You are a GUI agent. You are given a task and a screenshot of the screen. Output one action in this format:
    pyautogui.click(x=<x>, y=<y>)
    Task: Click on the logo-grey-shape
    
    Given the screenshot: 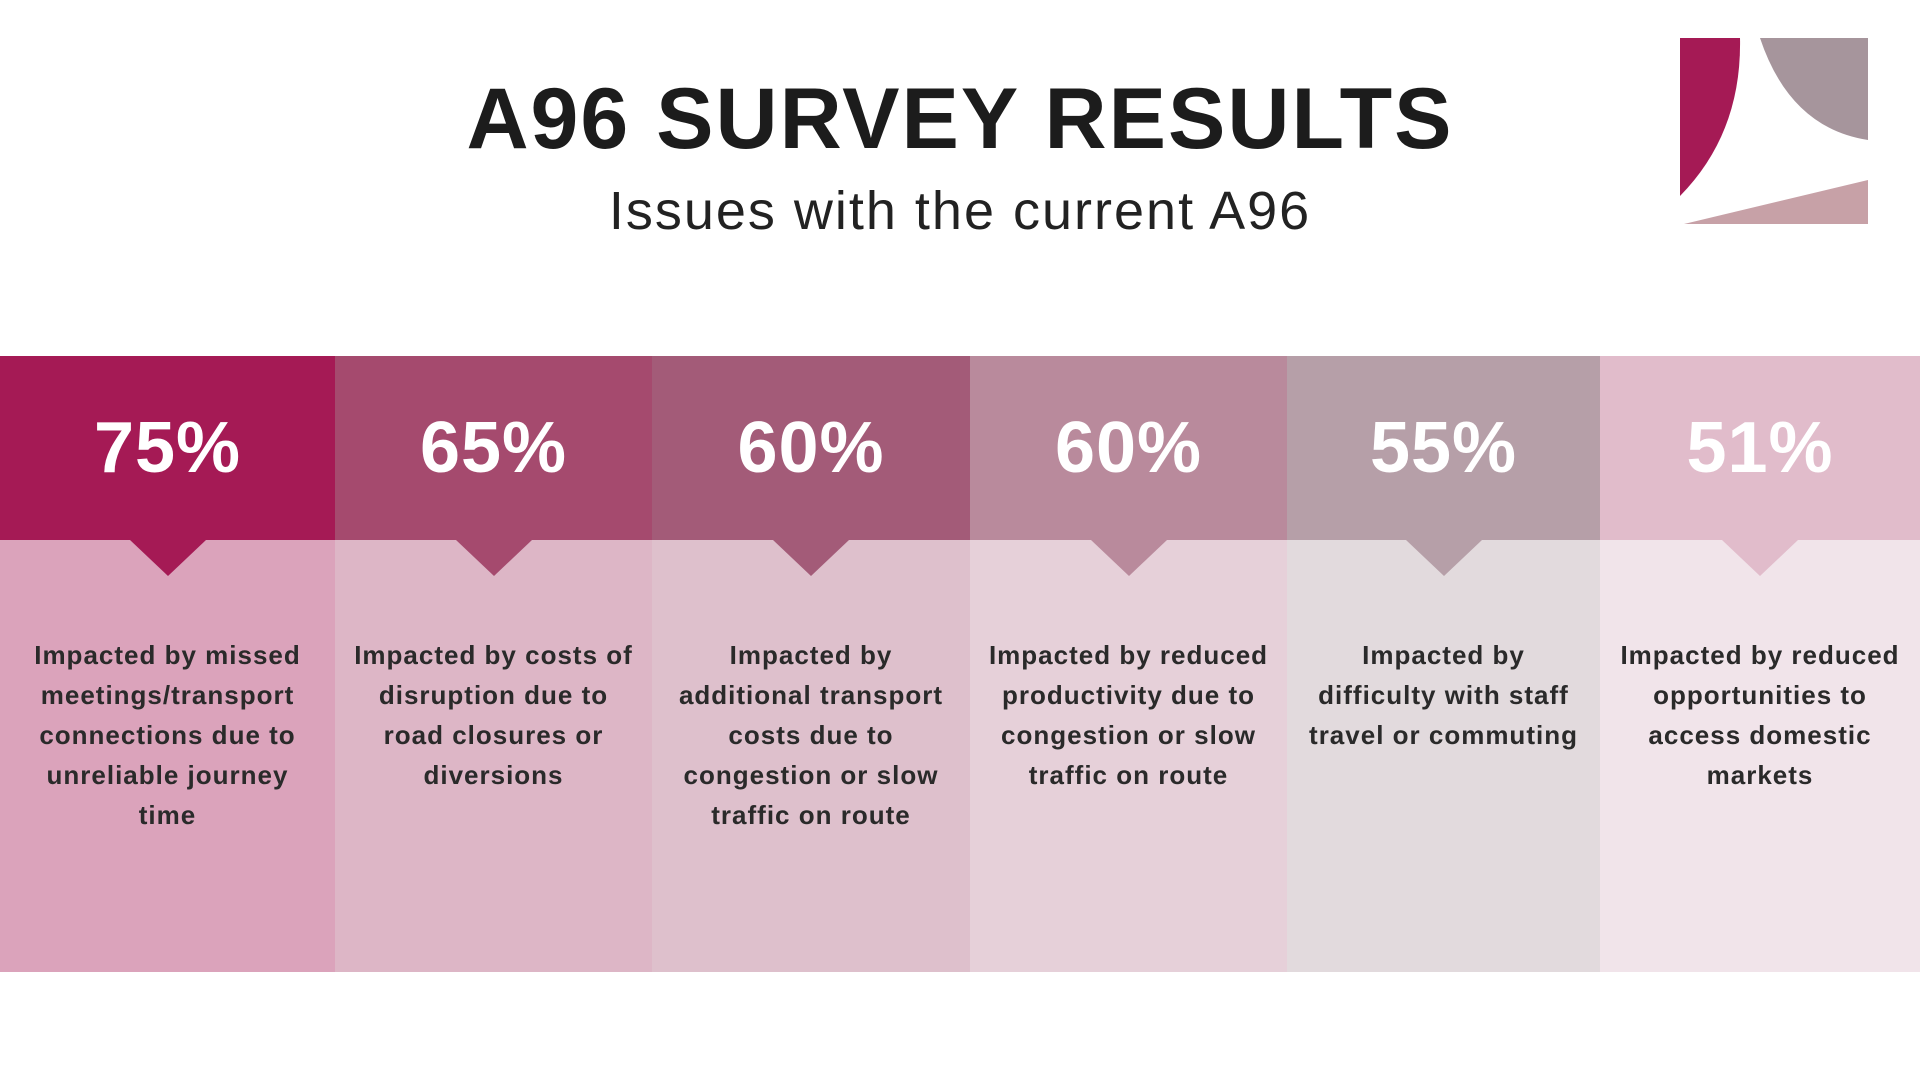 What is the action you would take?
    pyautogui.click(x=1814, y=89)
    